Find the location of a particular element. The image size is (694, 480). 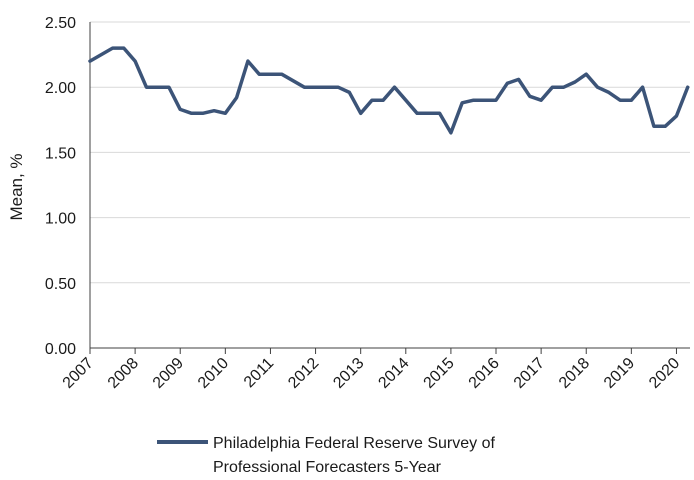

x-tick-label: 2012 is located at coordinates (303, 373).